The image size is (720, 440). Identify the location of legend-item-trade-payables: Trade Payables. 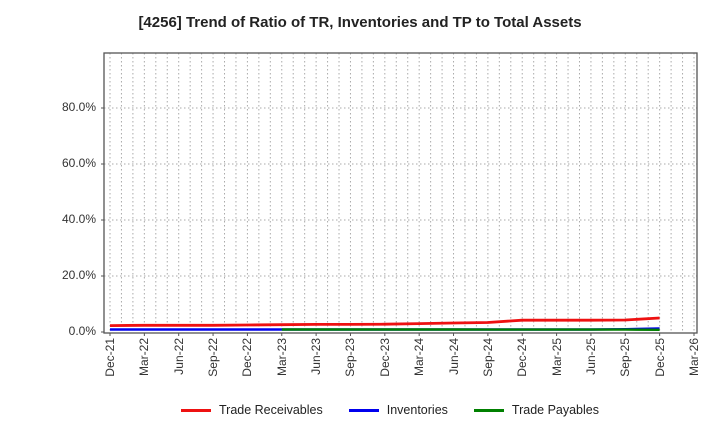
(536, 410).